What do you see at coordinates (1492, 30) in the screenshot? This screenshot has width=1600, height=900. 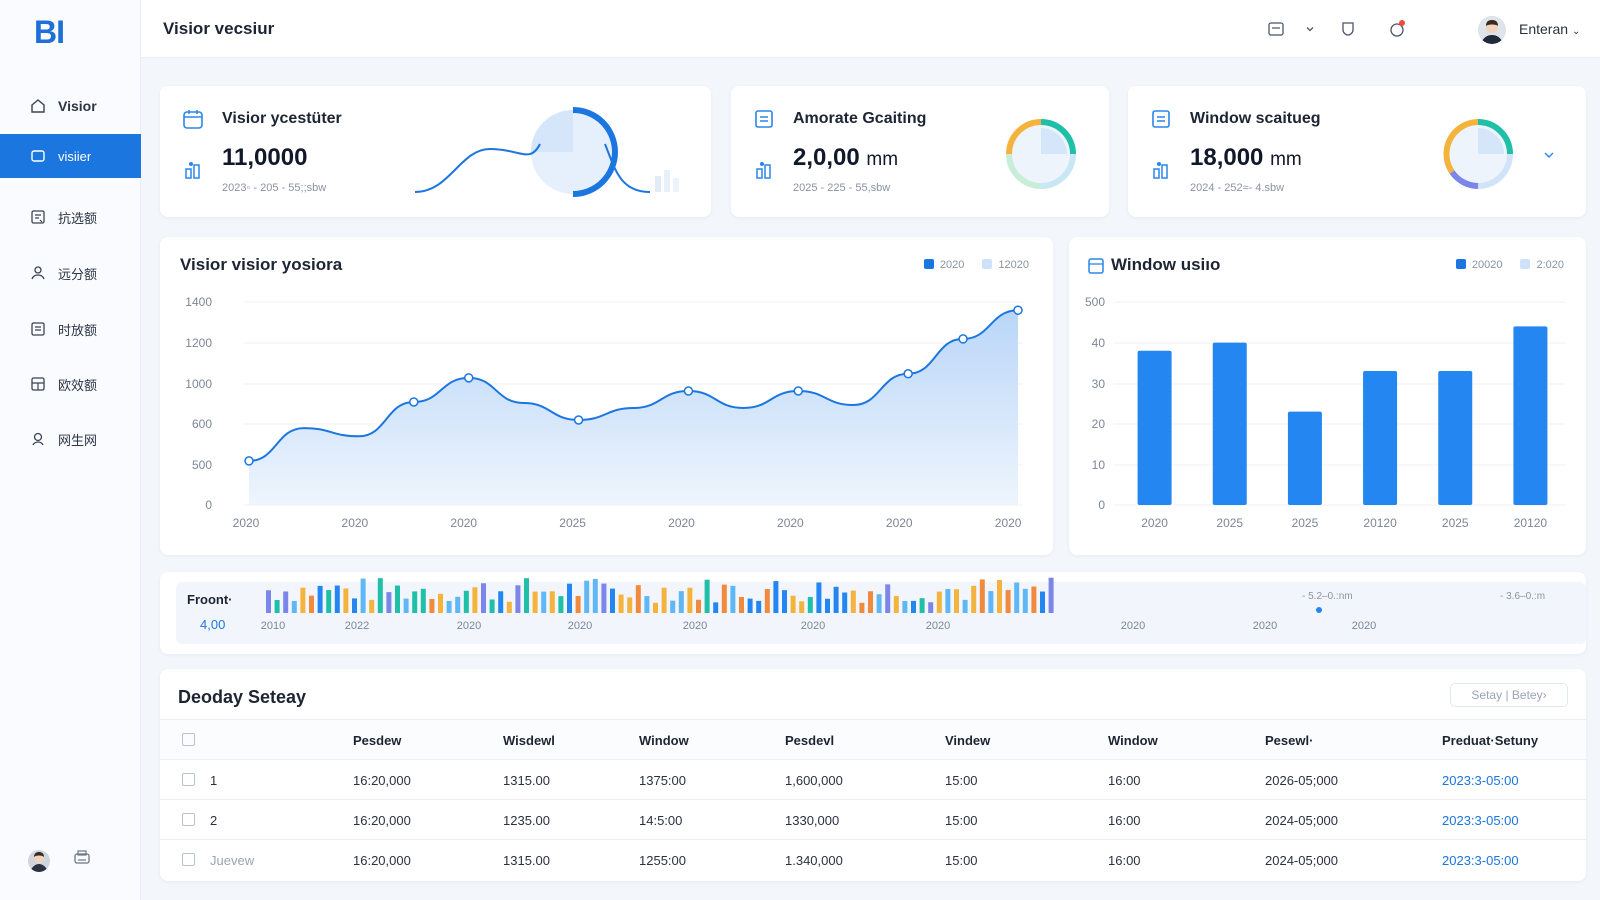 I see `user-avatar` at bounding box center [1492, 30].